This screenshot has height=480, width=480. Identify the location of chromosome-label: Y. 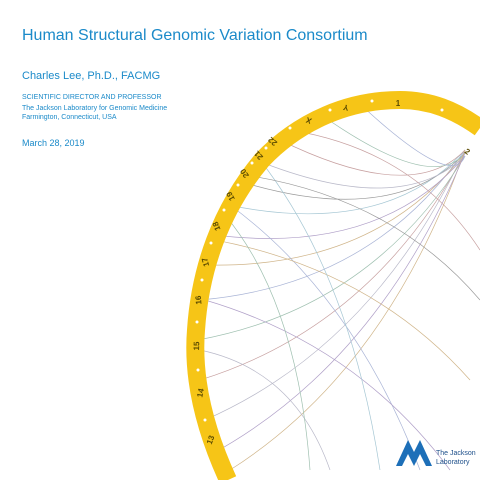
(345, 107).